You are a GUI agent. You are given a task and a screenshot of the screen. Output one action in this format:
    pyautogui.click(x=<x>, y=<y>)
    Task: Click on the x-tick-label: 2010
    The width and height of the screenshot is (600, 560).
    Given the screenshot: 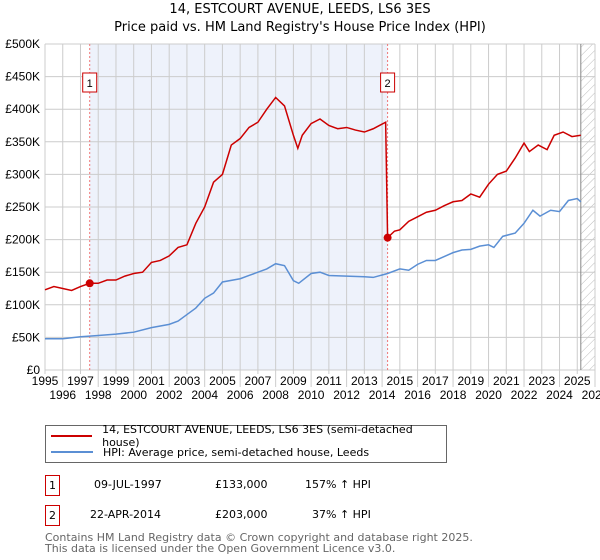 What is the action you would take?
    pyautogui.click(x=311, y=395)
    